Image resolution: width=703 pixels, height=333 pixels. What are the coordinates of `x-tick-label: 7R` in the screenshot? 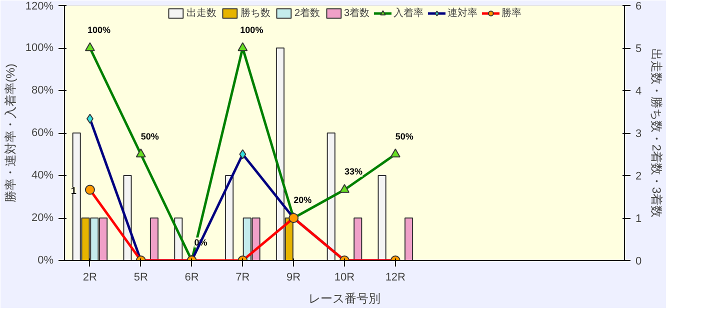 It's located at (243, 278).